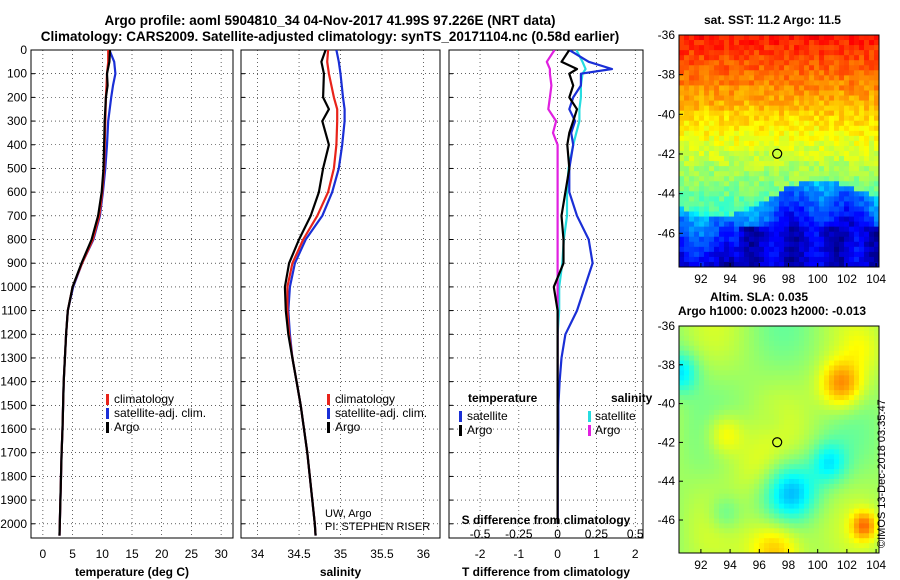  Describe the element at coordinates (132, 572) in the screenshot. I see `x-axis-label: temperature (deg C)` at that location.